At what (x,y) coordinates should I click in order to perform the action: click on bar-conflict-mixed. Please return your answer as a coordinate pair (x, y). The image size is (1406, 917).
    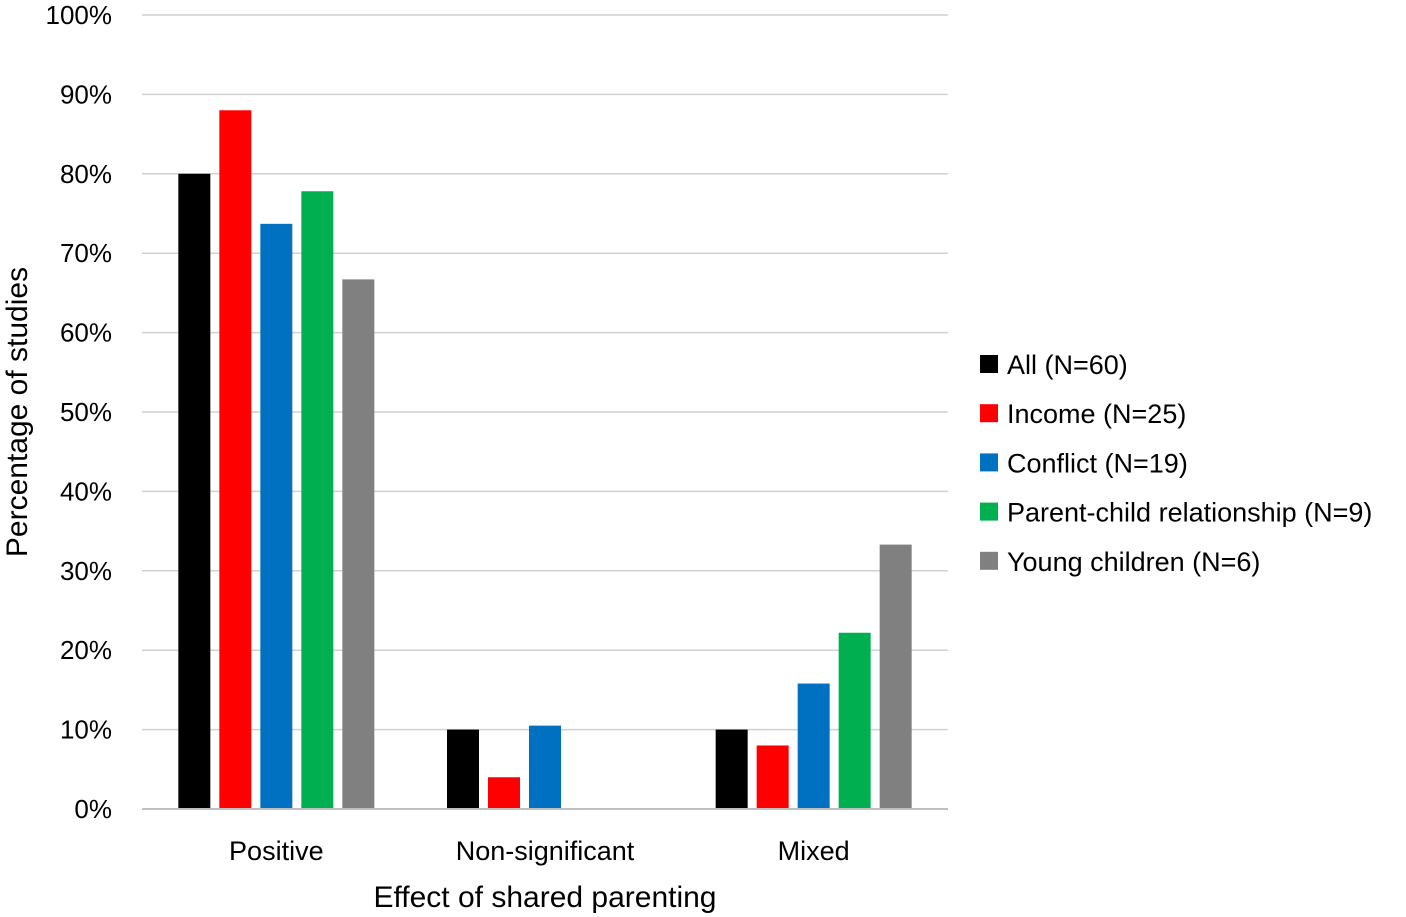
    Looking at the image, I should click on (813, 746).